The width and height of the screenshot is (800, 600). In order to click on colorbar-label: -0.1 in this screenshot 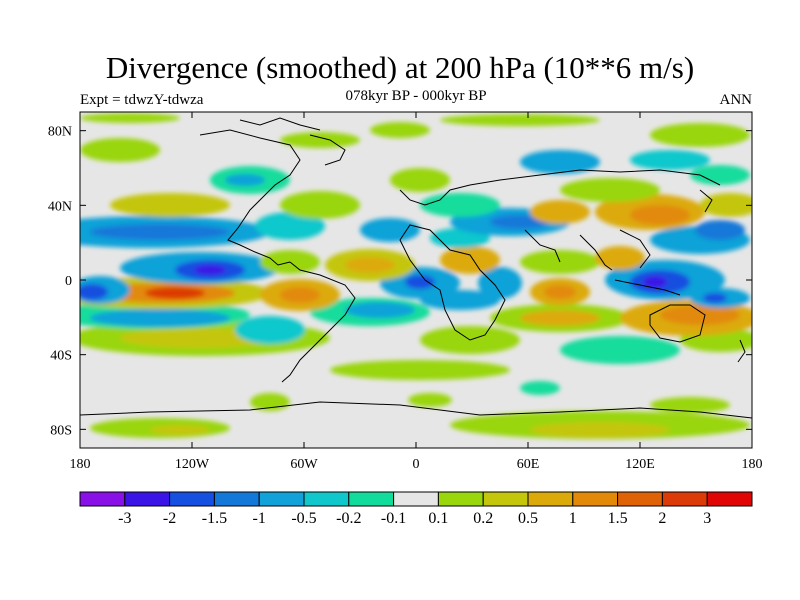, I will do `click(393, 518)`.